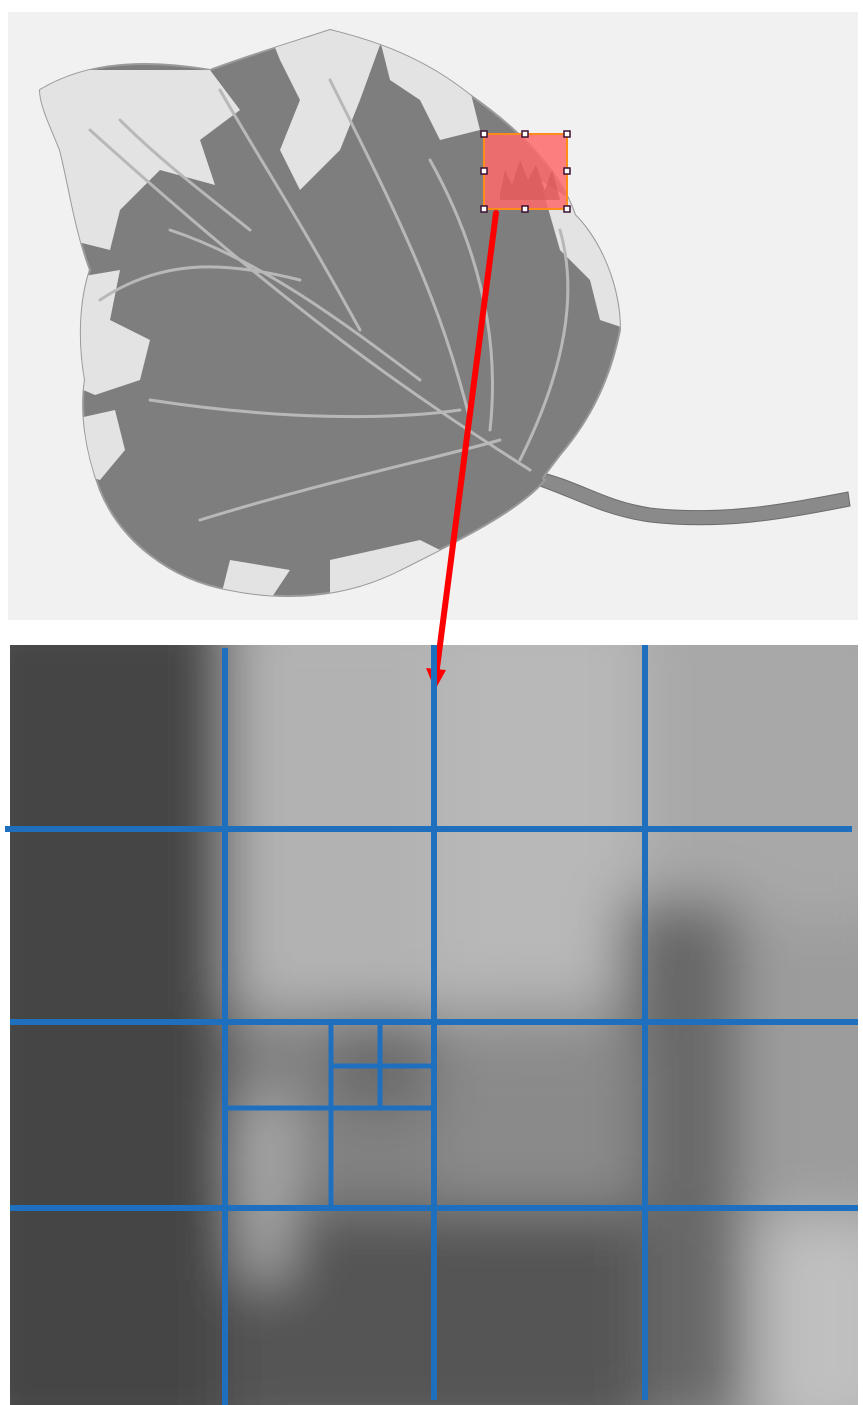  I want to click on selection-inner-texture, so click(530, 180).